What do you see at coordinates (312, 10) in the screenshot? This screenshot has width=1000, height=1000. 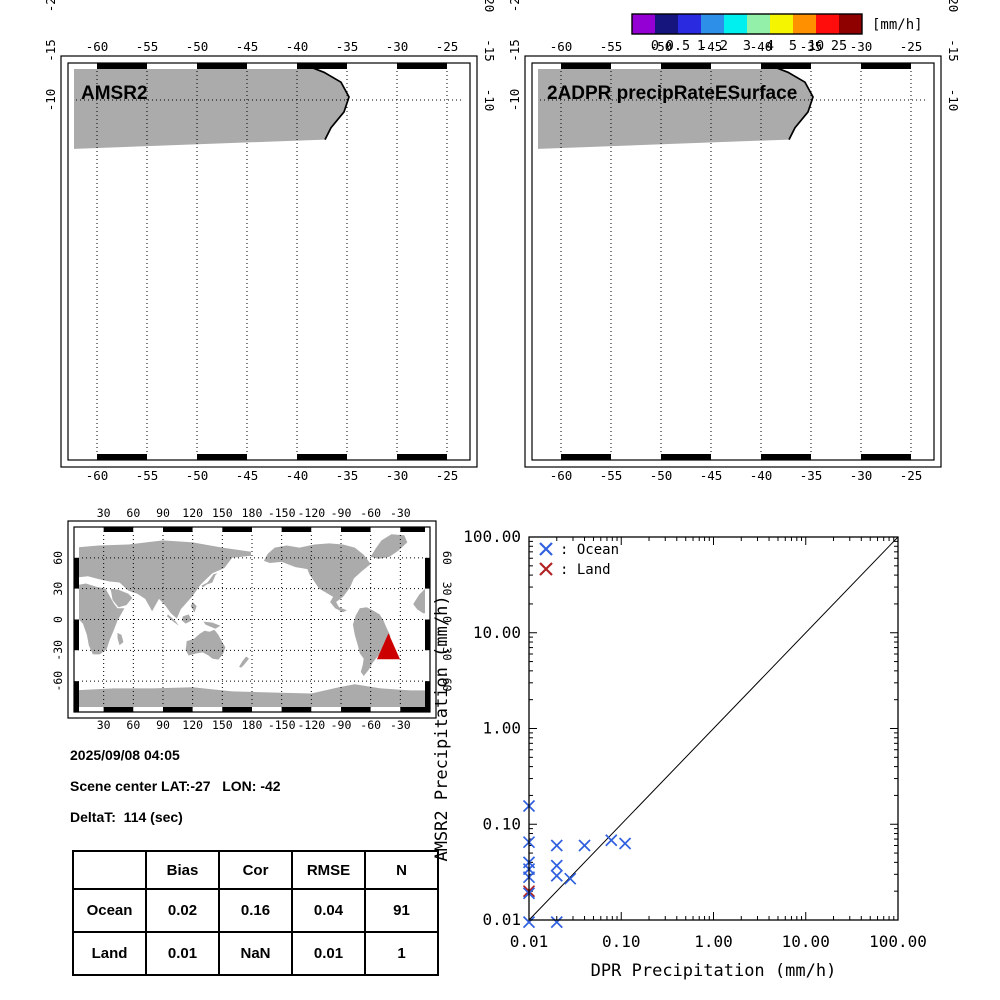 I see `cell-light-rain` at bounding box center [312, 10].